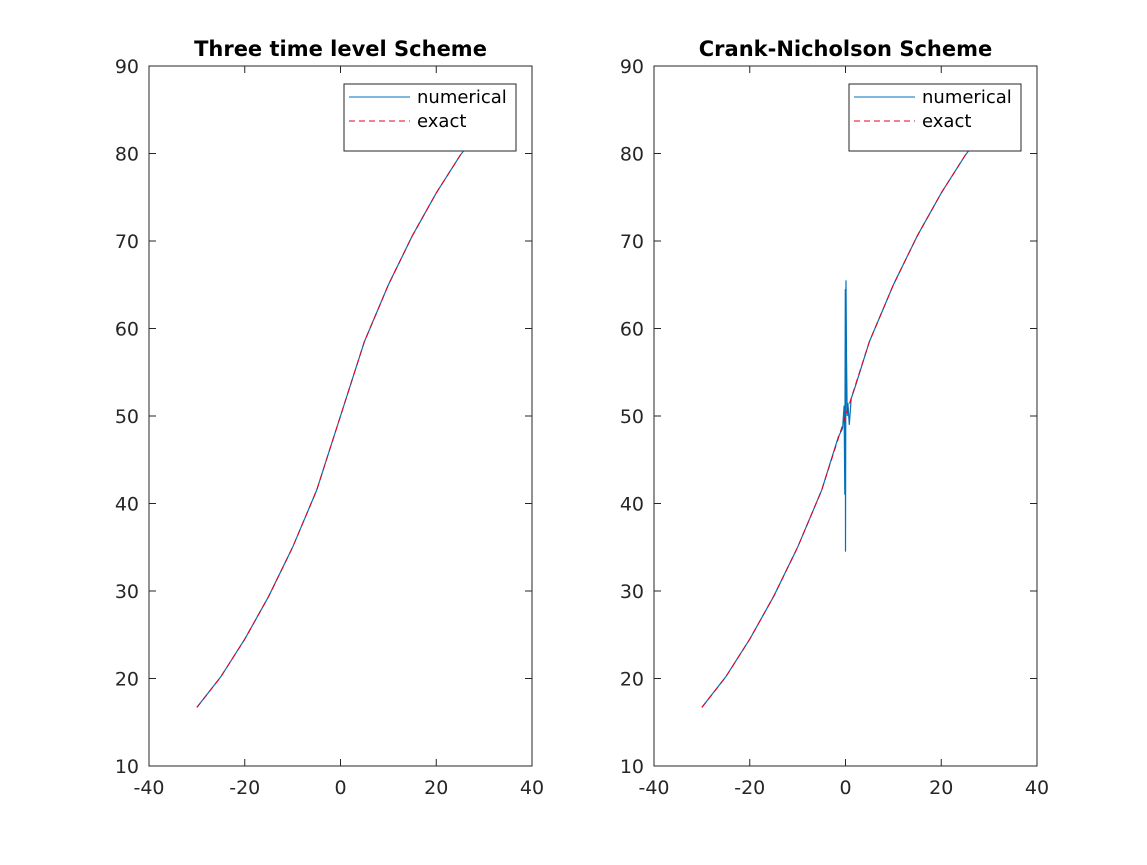 The width and height of the screenshot is (1147, 865). I want to click on chart-0-legend: numerical exact, so click(430, 117).